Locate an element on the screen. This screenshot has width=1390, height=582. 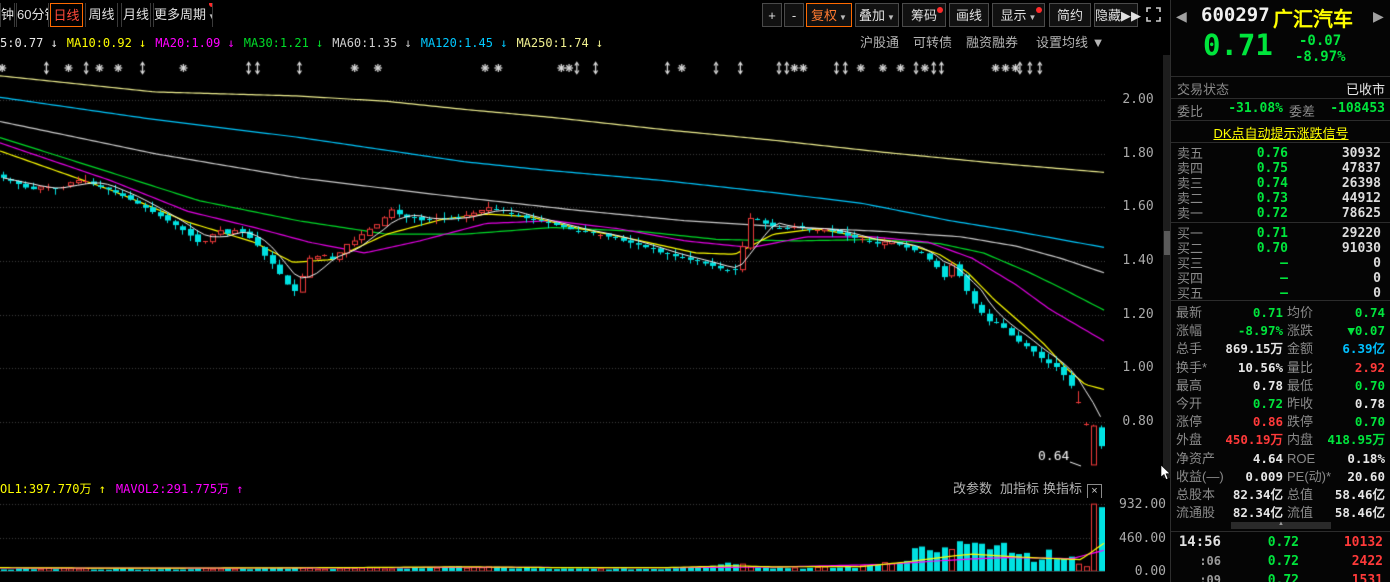
stat-label: PE(动)* is located at coordinates (1309, 476).